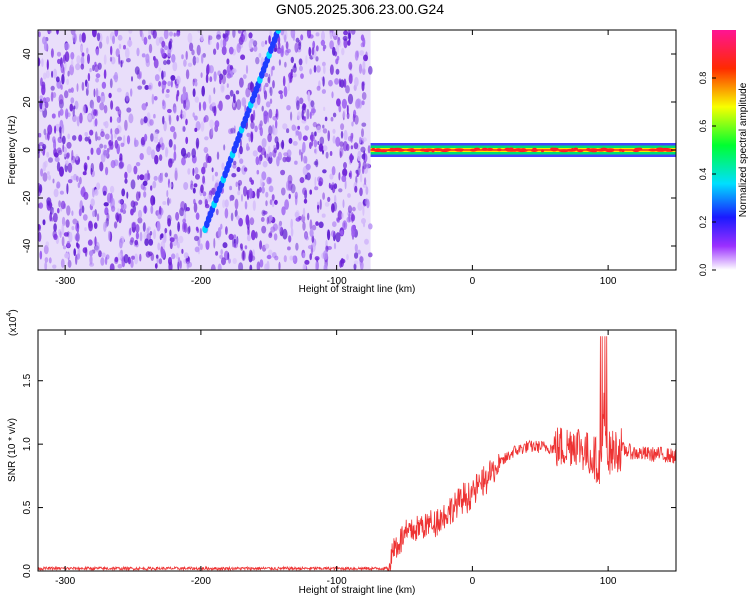  I want to click on colorbar-label: Normalized spectral amplitude, so click(743, 149).